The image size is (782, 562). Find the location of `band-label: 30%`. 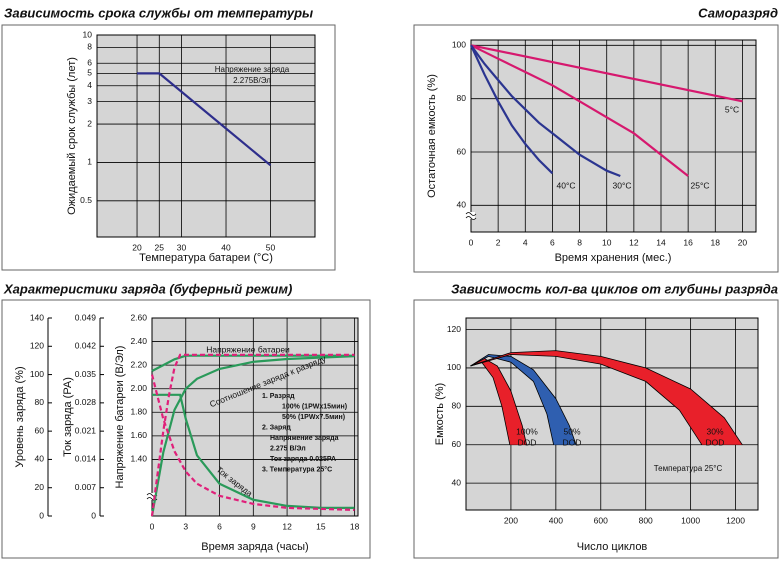

band-label: 30% is located at coordinates (714, 431).